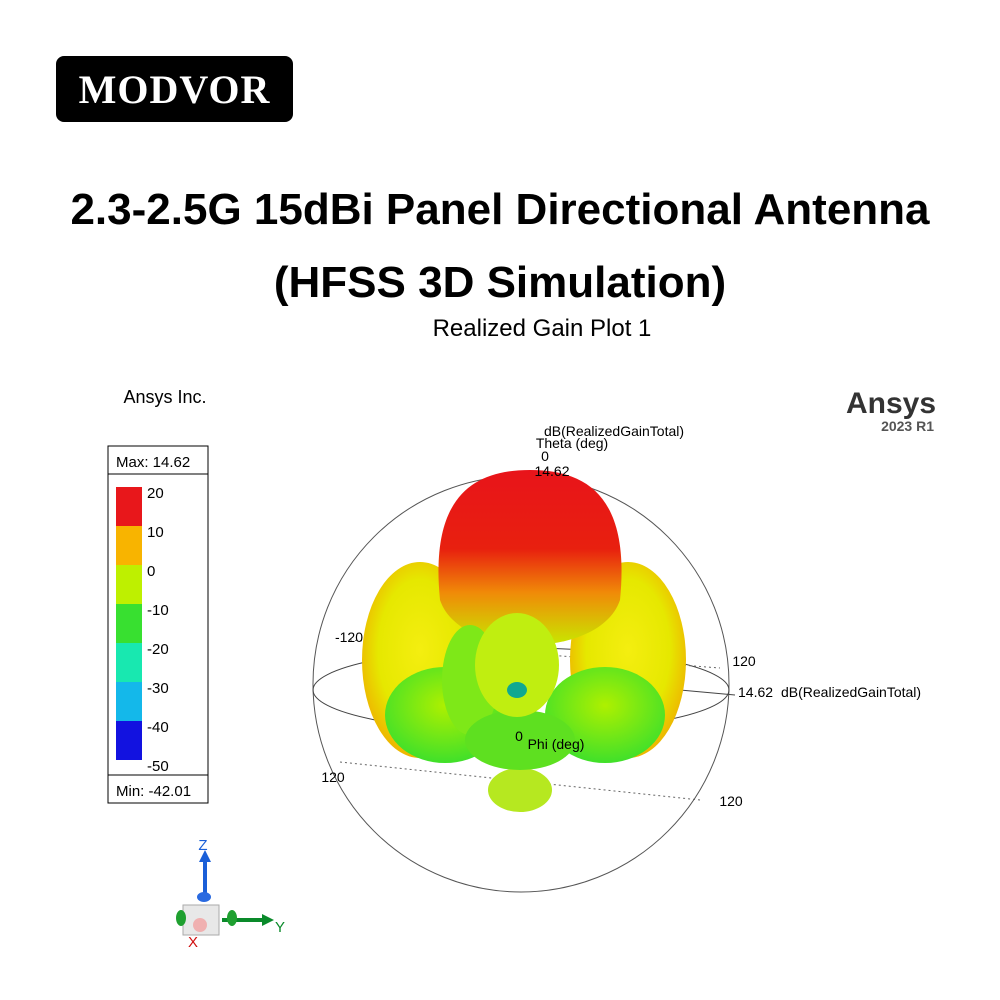 This screenshot has width=1000, height=1000. What do you see at coordinates (158, 727) in the screenshot?
I see `legend-level: -40` at bounding box center [158, 727].